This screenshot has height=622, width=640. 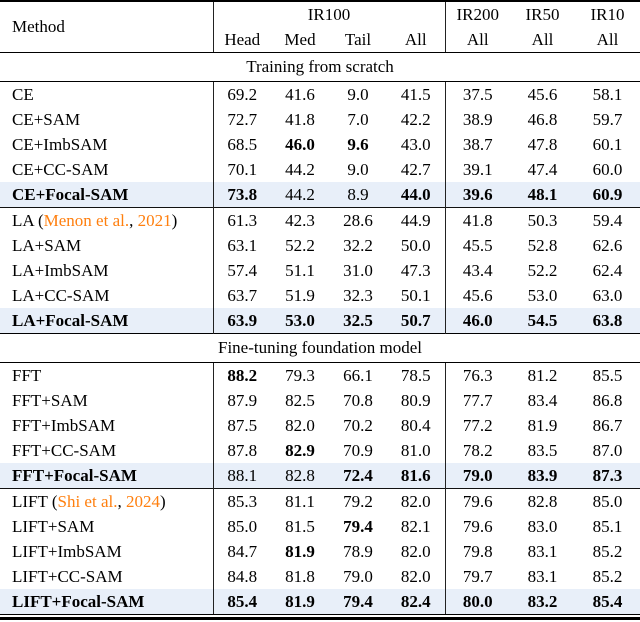 I want to click on col-header-all-ir10: All, so click(x=607, y=40).